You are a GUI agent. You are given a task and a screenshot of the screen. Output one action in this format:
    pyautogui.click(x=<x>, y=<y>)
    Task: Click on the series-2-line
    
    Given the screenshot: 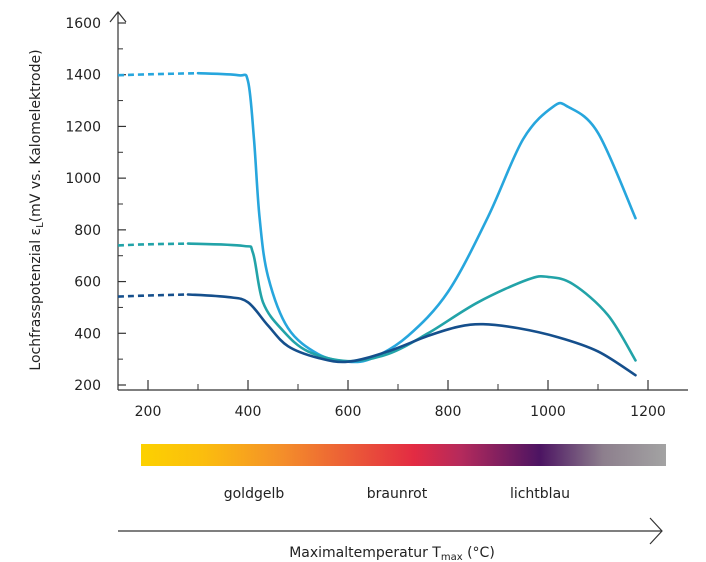 What is the action you would take?
    pyautogui.click(x=411, y=302)
    